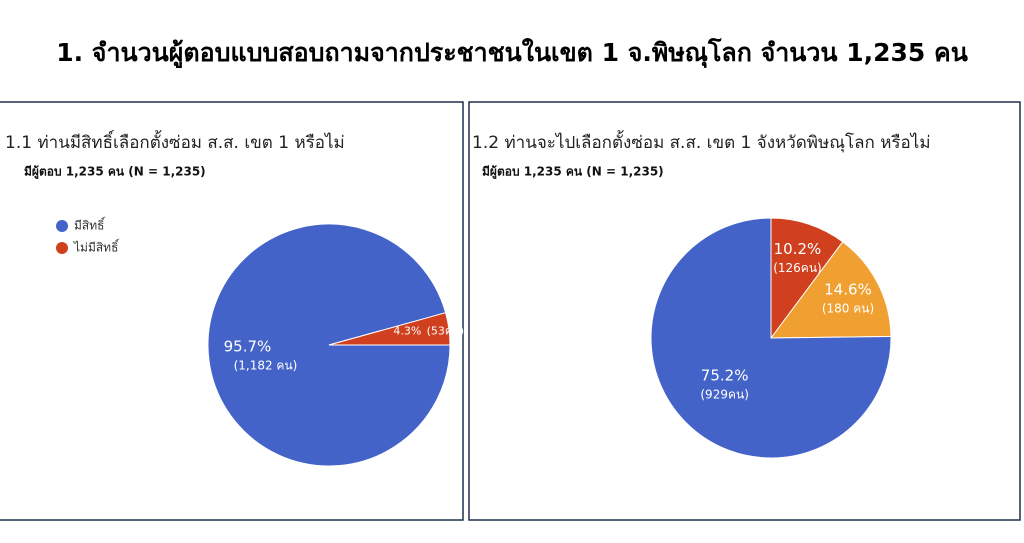 The image size is (1024, 543). I want to click on count-label: (53คน), so click(445, 331).